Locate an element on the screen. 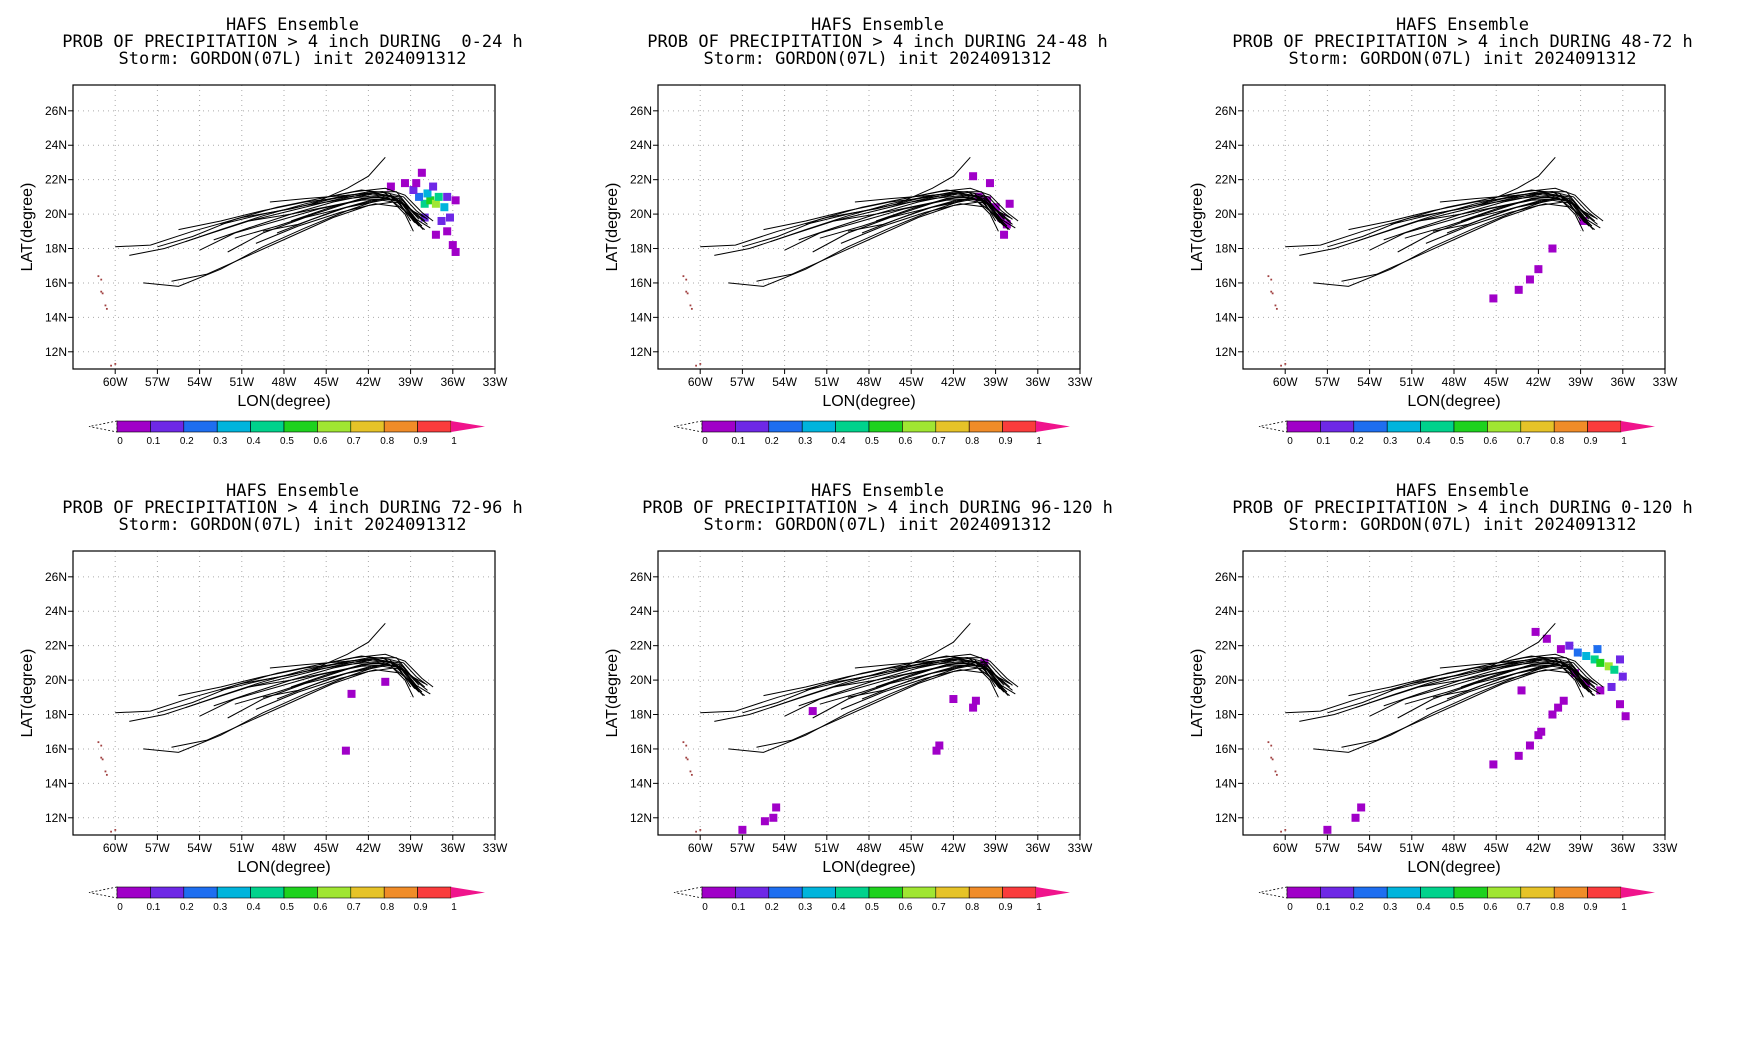  x-tick-label: 51W is located at coordinates (1411, 848).